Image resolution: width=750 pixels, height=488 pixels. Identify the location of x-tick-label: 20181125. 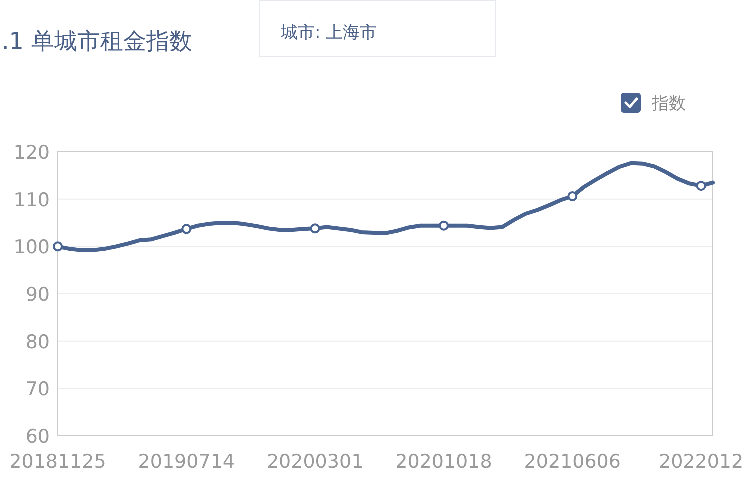
(58, 462).